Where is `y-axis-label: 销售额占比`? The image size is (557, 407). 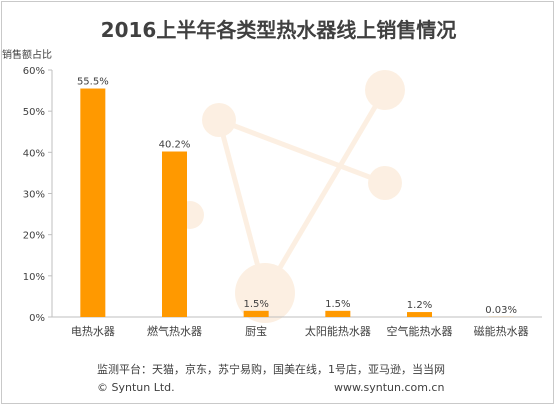
y-axis-label: 销售额占比 is located at coordinates (27, 55).